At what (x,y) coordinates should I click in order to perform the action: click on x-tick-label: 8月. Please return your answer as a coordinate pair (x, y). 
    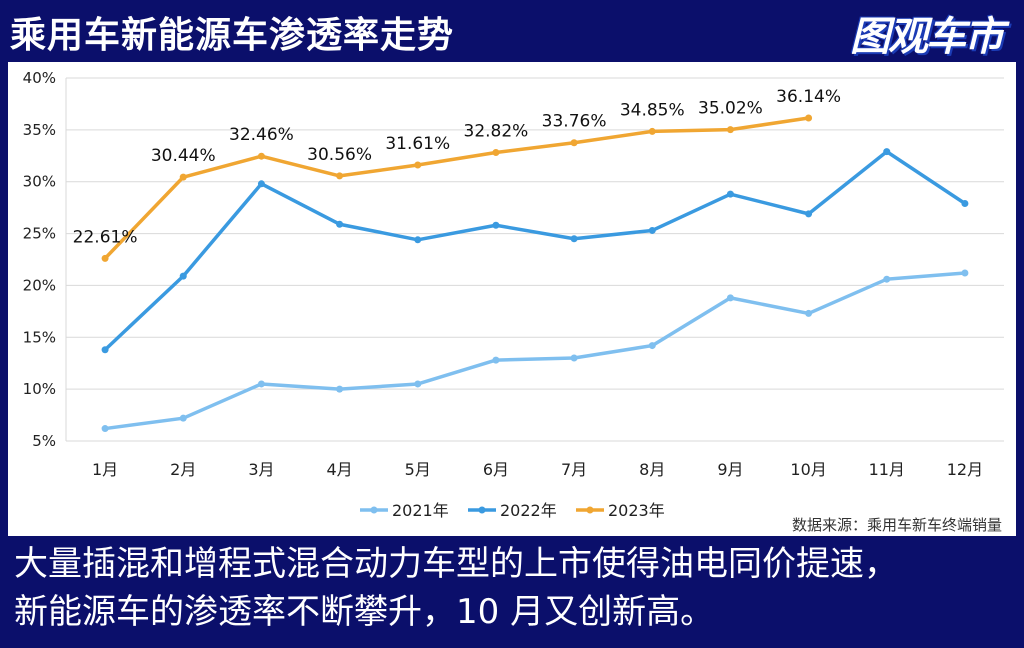
    Looking at the image, I should click on (652, 469).